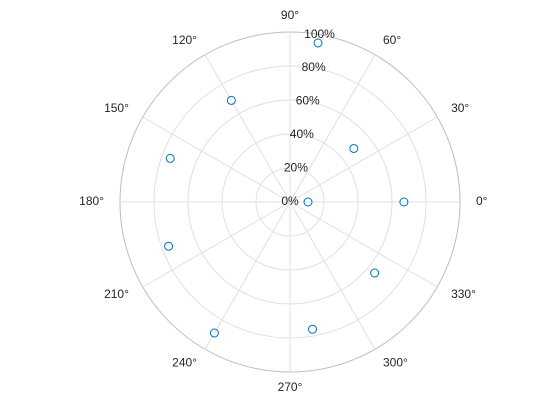 The height and width of the screenshot is (420, 560). Describe the element at coordinates (91, 201) in the screenshot. I see `theta-tick-label: 180°` at that location.